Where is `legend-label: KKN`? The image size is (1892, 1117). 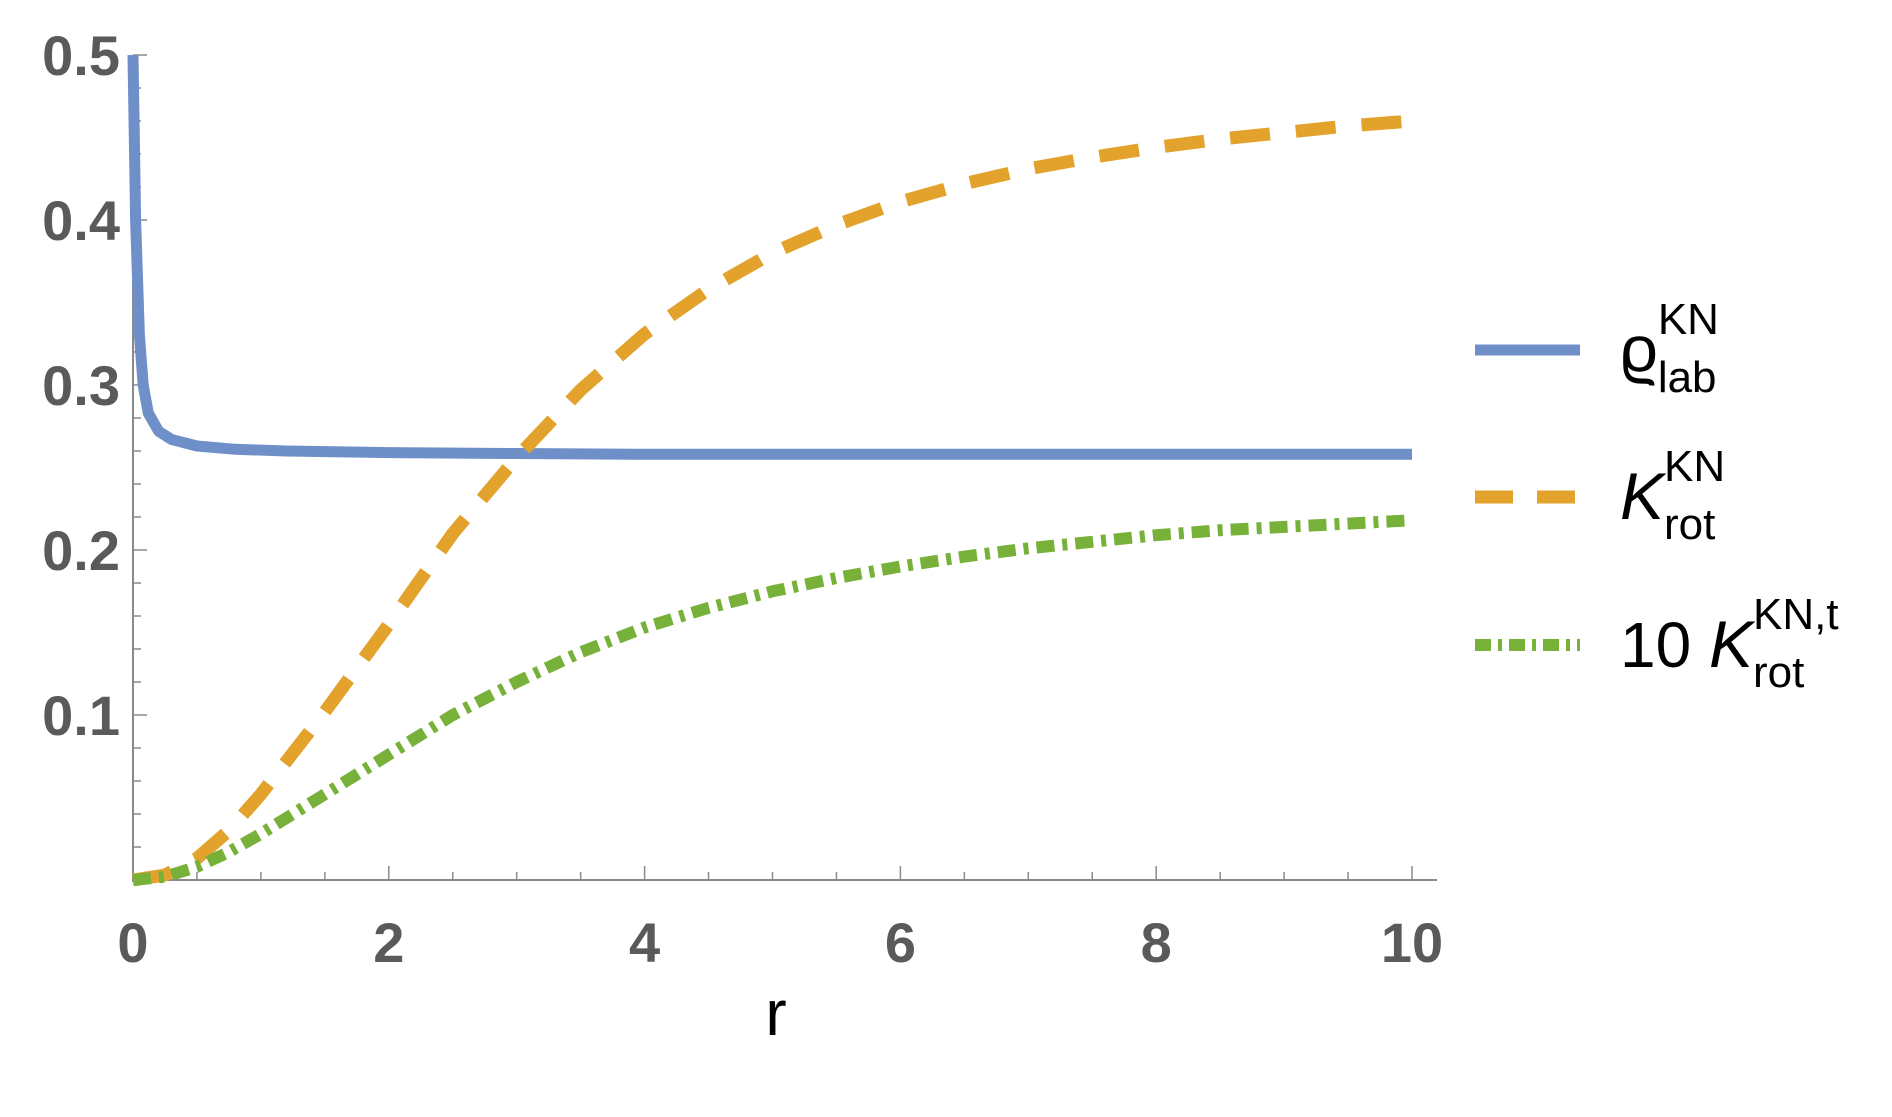 legend-label: KKN is located at coordinates (1672, 487).